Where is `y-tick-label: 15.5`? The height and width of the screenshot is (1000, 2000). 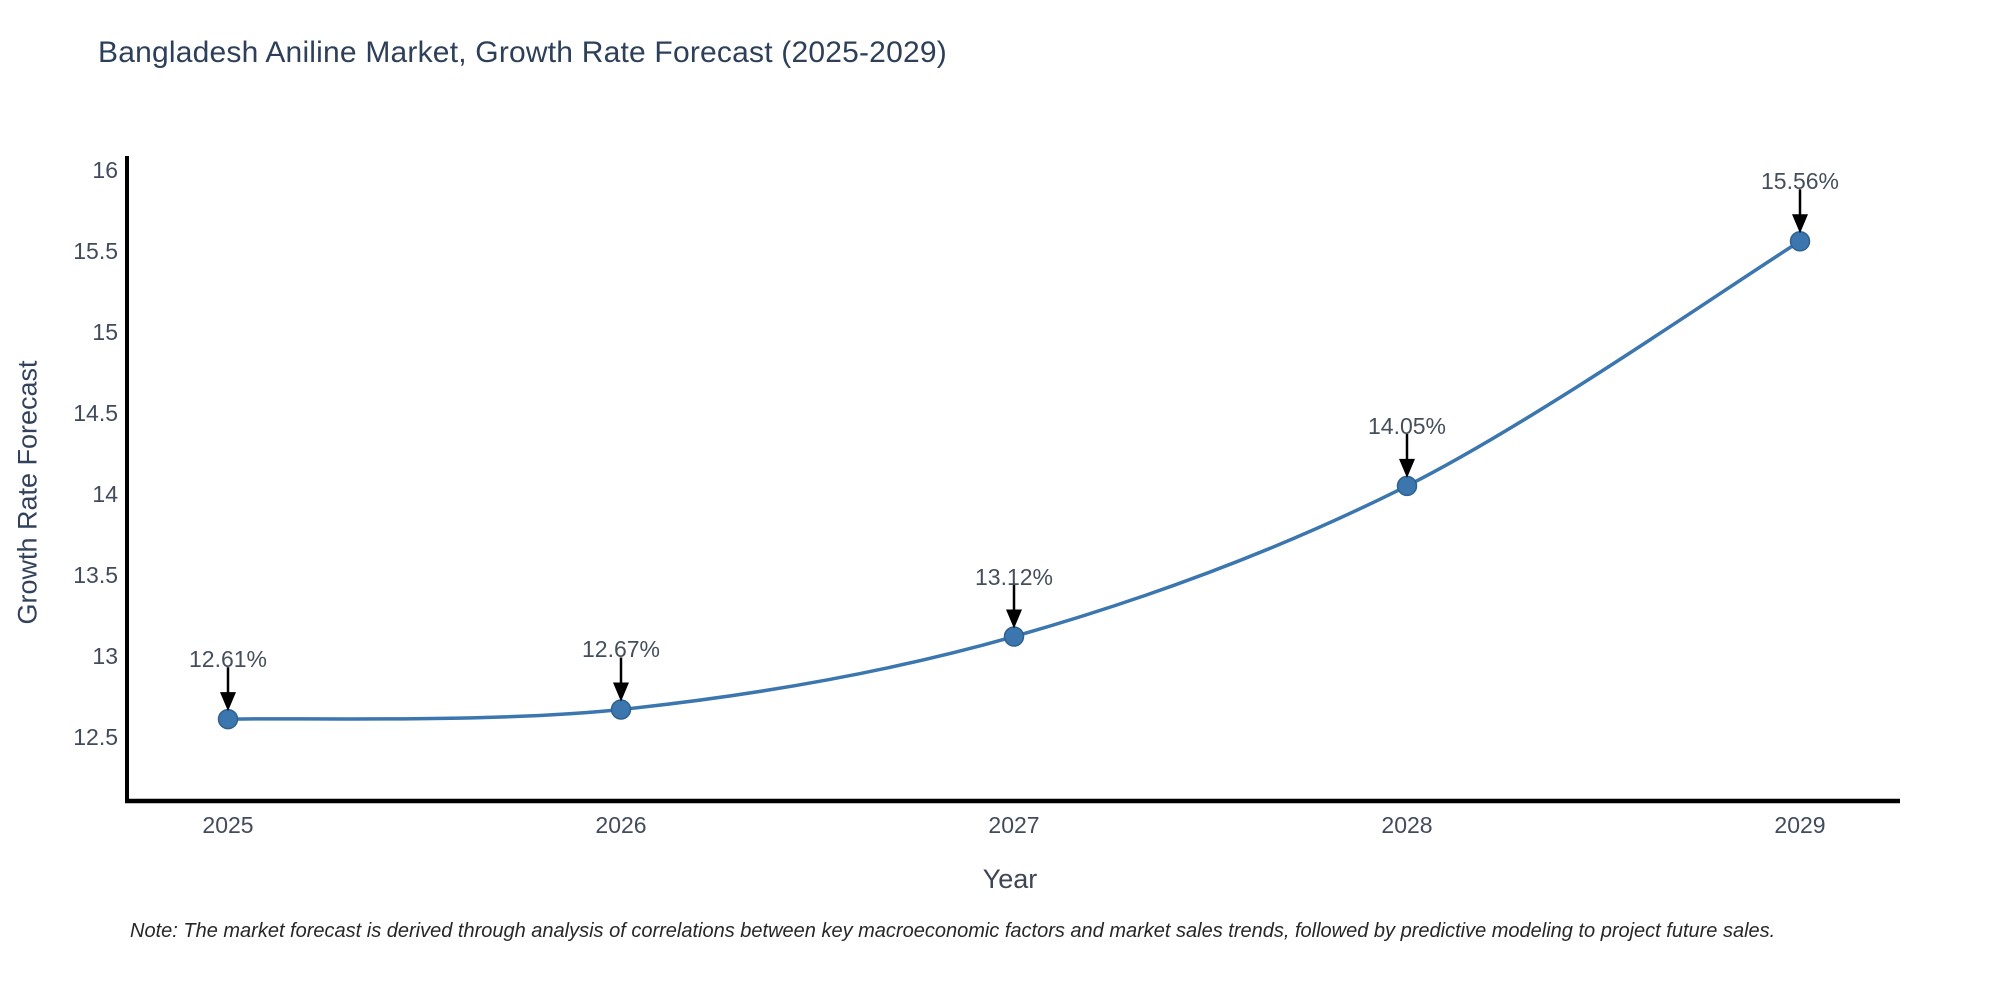
y-tick-label: 15.5 is located at coordinates (95, 251).